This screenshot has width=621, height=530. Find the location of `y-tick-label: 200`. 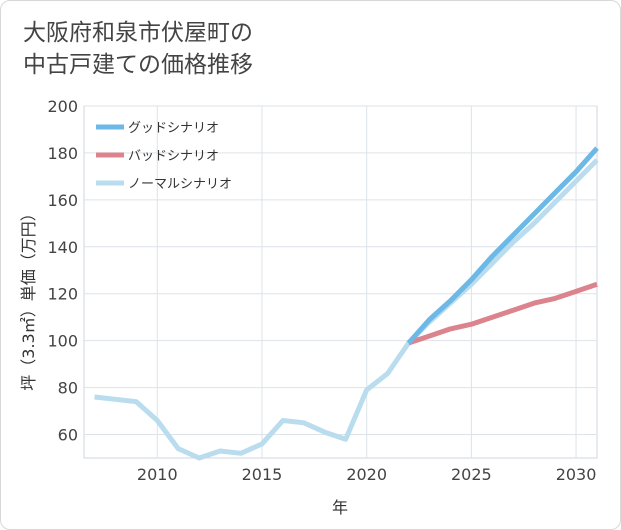

y-tick-label: 200 is located at coordinates (62, 106).